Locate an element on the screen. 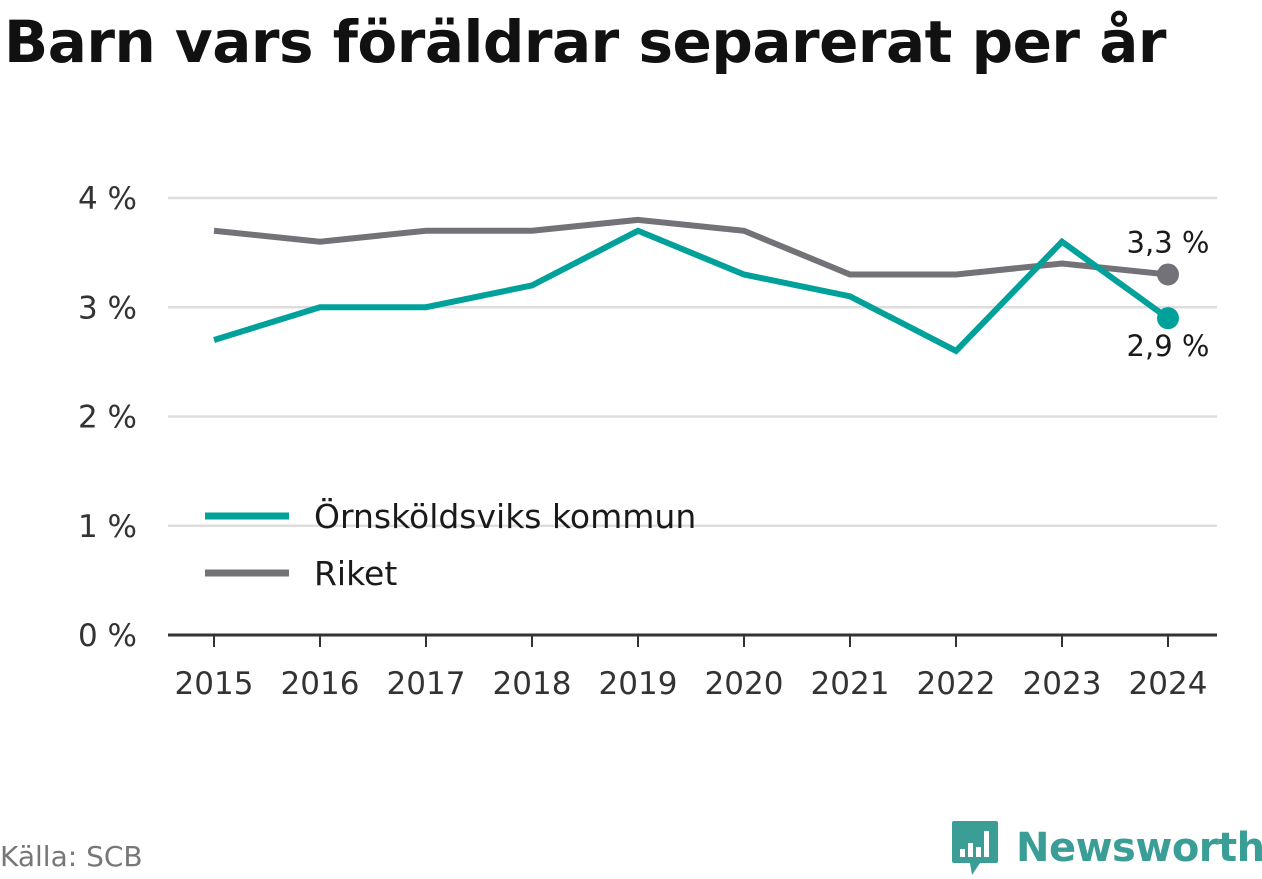  end-point-label: 2,9 % is located at coordinates (1168, 346).